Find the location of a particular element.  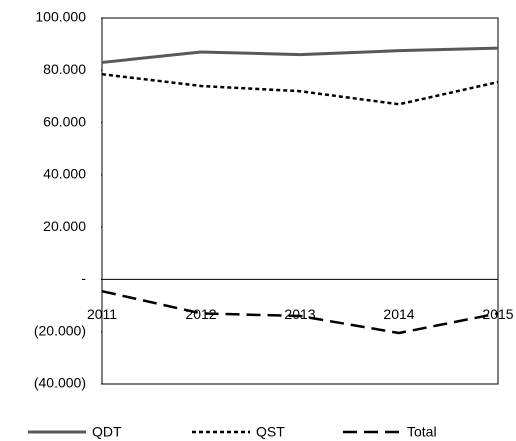

legend-label: Total is located at coordinates (422, 432).